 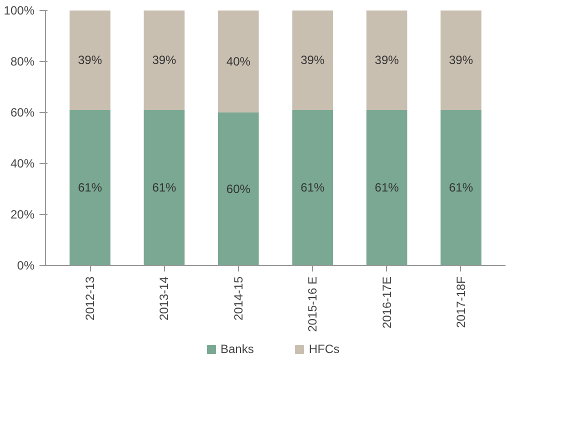 I want to click on data-label: 60%, so click(x=238, y=189).